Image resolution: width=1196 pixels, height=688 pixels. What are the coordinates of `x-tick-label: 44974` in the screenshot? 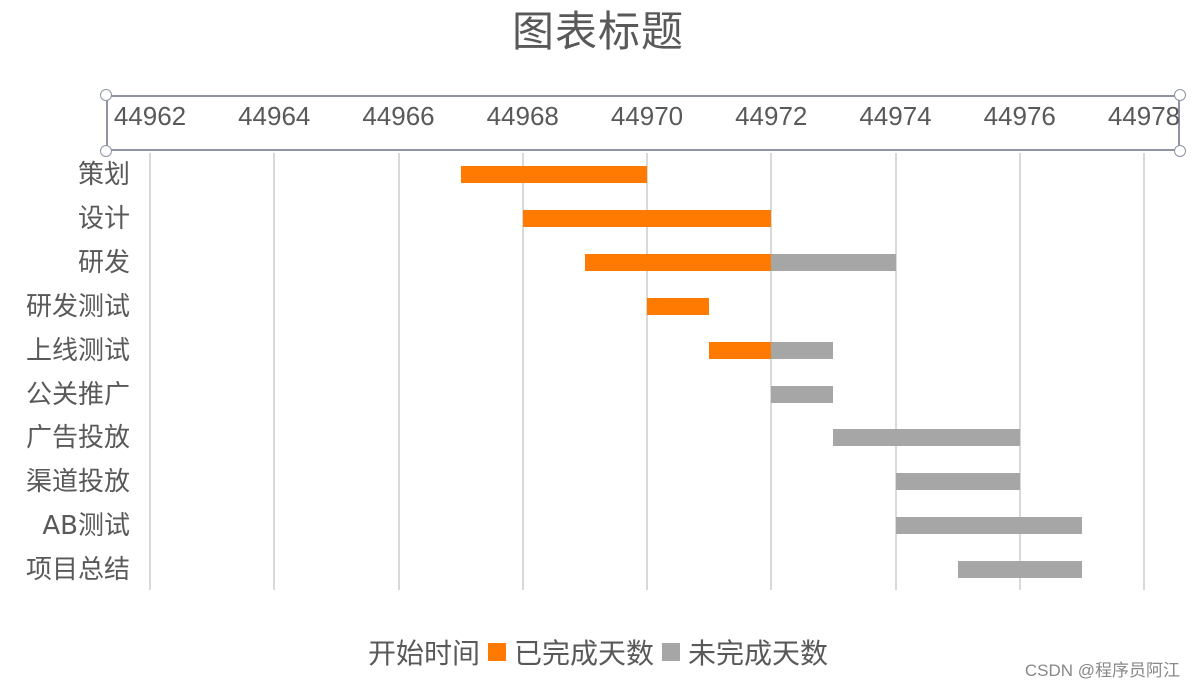 It's located at (895, 116).